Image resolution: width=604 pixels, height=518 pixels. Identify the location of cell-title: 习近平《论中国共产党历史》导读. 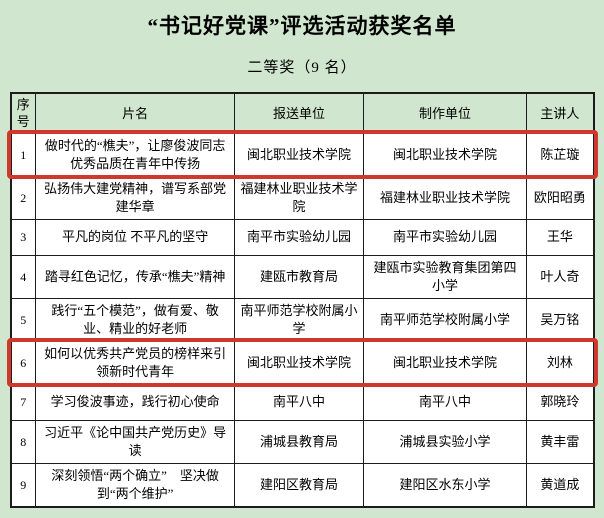
(135, 441).